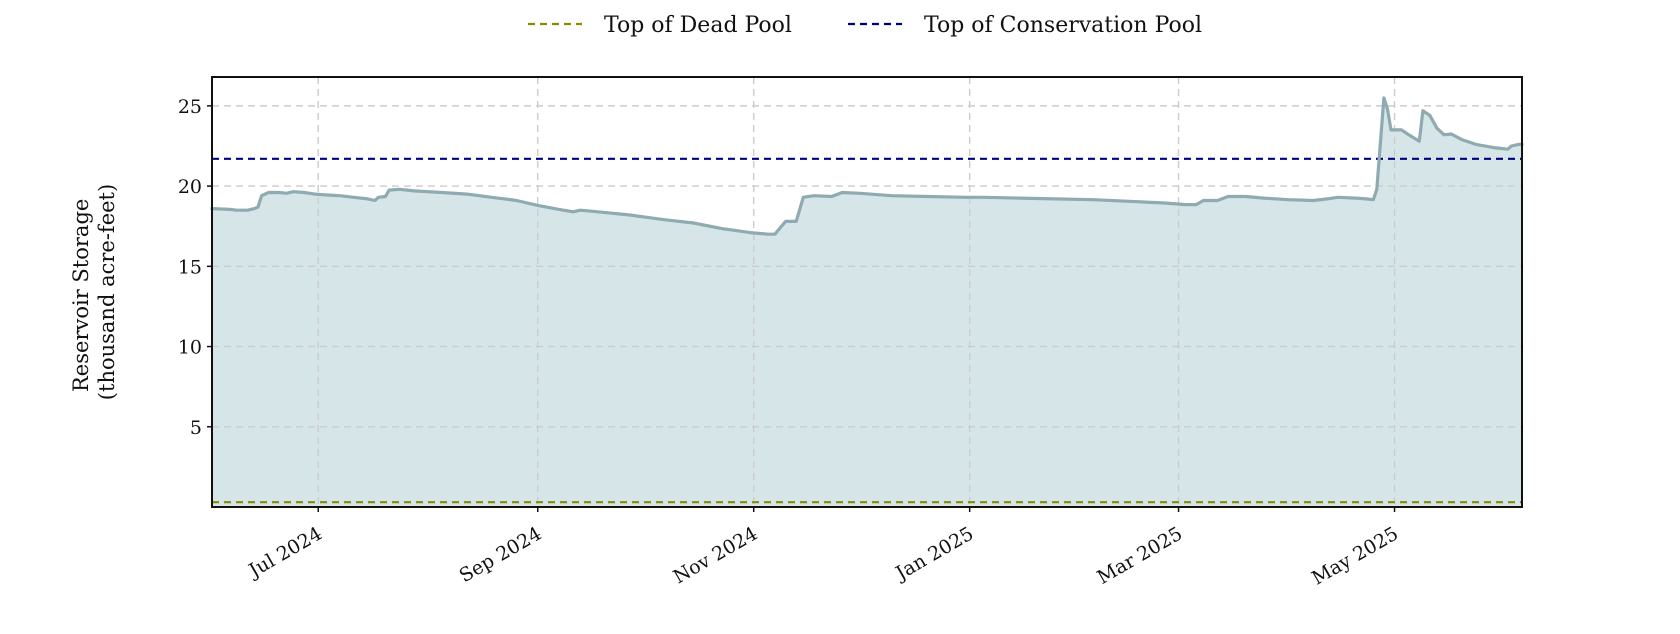  What do you see at coordinates (190, 348) in the screenshot?
I see `y-tick-label: 10` at bounding box center [190, 348].